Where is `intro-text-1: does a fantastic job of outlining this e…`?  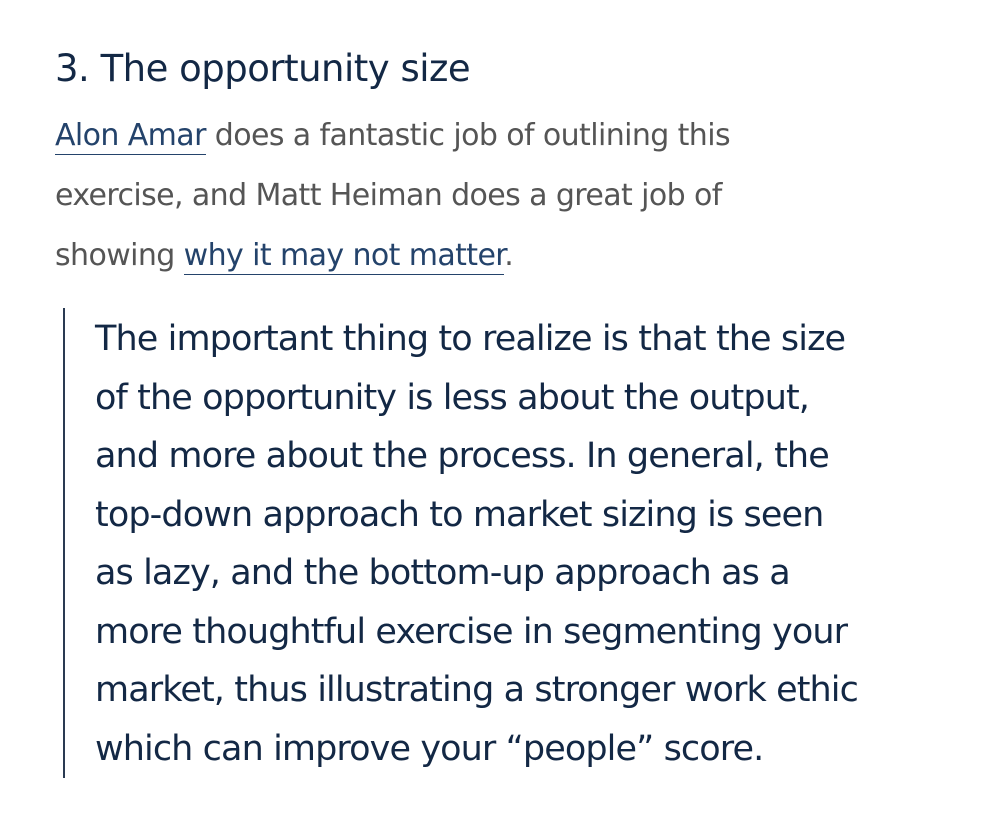 intro-text-1: does a fantastic job of outlining this e… is located at coordinates (393, 195).